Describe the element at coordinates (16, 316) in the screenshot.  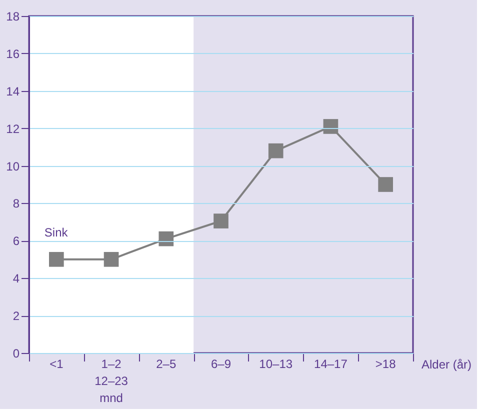
I see `y-tick-label: 2` at that location.